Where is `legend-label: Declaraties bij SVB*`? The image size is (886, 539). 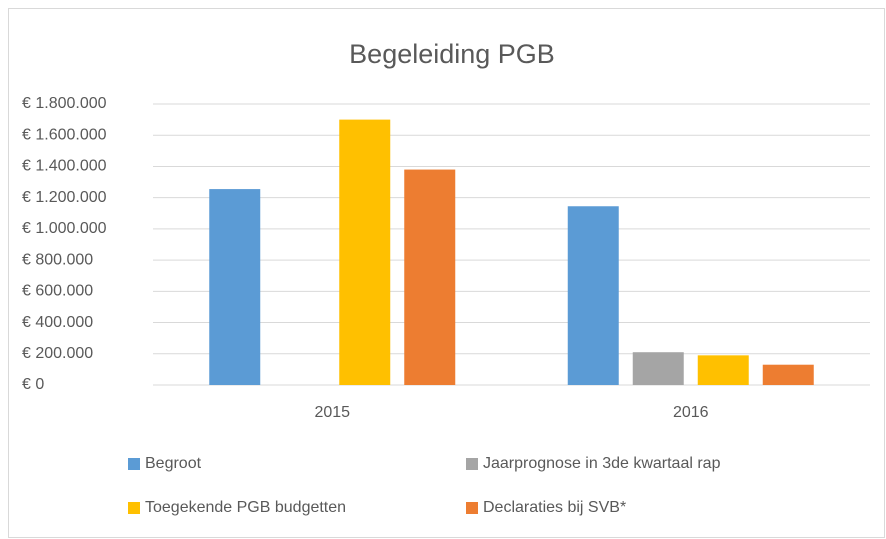 legend-label: Declaraties bij SVB* is located at coordinates (554, 507).